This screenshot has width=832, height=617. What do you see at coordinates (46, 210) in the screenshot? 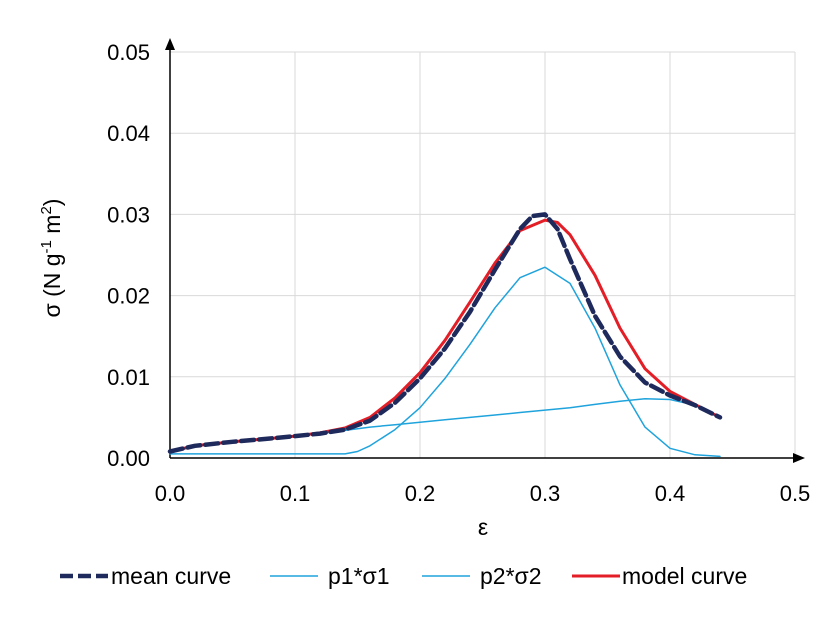
I see `y-axis-title-sup2: 2` at bounding box center [46, 210].